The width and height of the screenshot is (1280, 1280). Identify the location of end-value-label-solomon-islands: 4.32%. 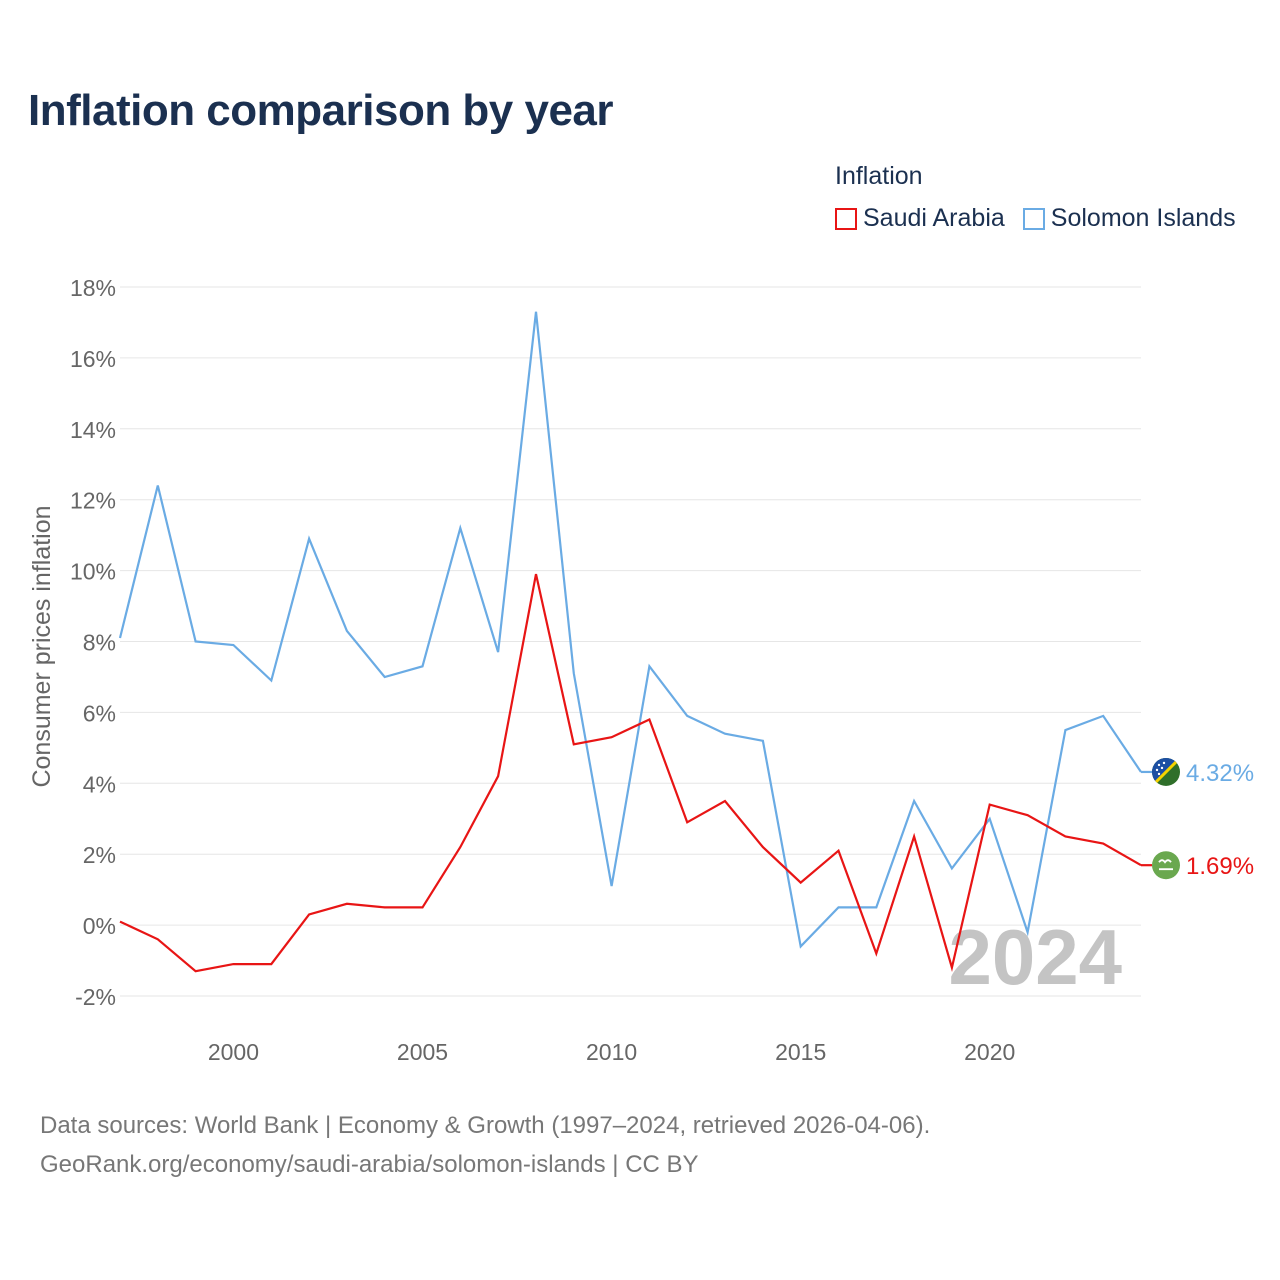
(1220, 773).